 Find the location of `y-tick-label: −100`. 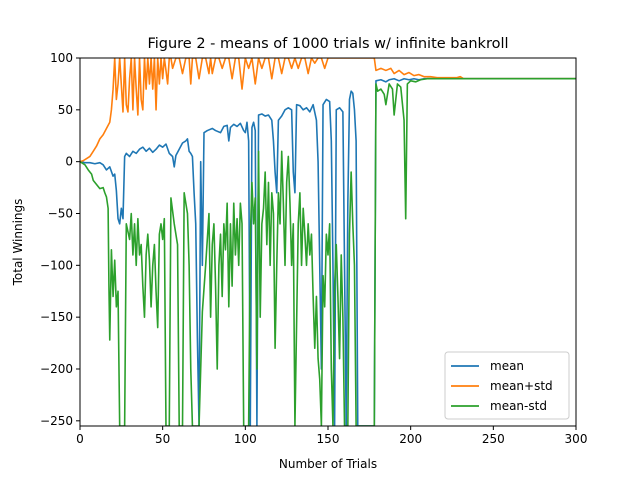

y-tick-label: −100 is located at coordinates (56, 265).